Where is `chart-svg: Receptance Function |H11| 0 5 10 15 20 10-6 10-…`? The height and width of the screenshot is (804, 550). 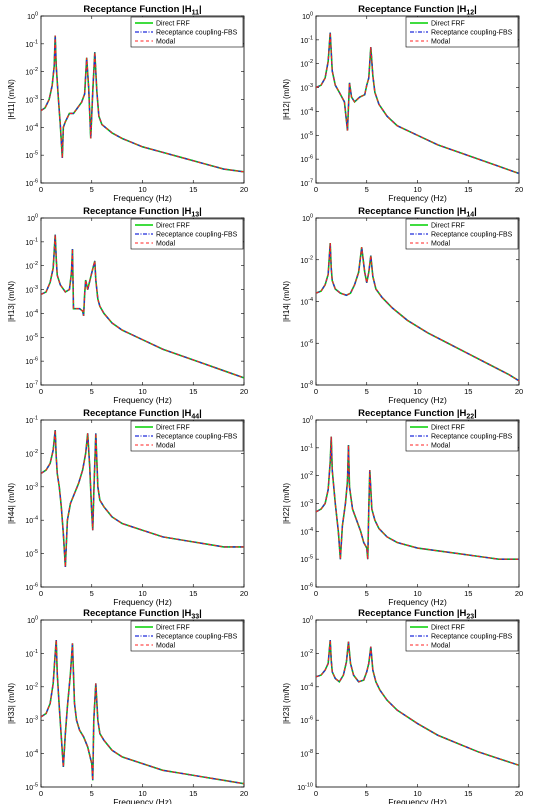 chart-svg: Receptance Function |H11| 0 5 10 15 20 10-6 10-… is located at coordinates (127, 103).